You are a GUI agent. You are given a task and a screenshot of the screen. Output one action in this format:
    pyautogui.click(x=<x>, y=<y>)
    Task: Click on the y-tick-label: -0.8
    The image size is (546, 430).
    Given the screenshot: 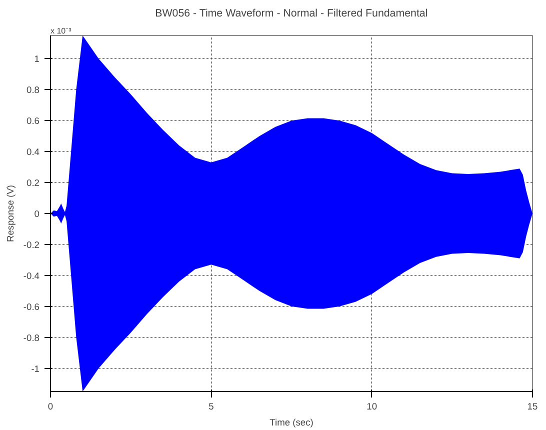 What is the action you would take?
    pyautogui.click(x=31, y=337)
    